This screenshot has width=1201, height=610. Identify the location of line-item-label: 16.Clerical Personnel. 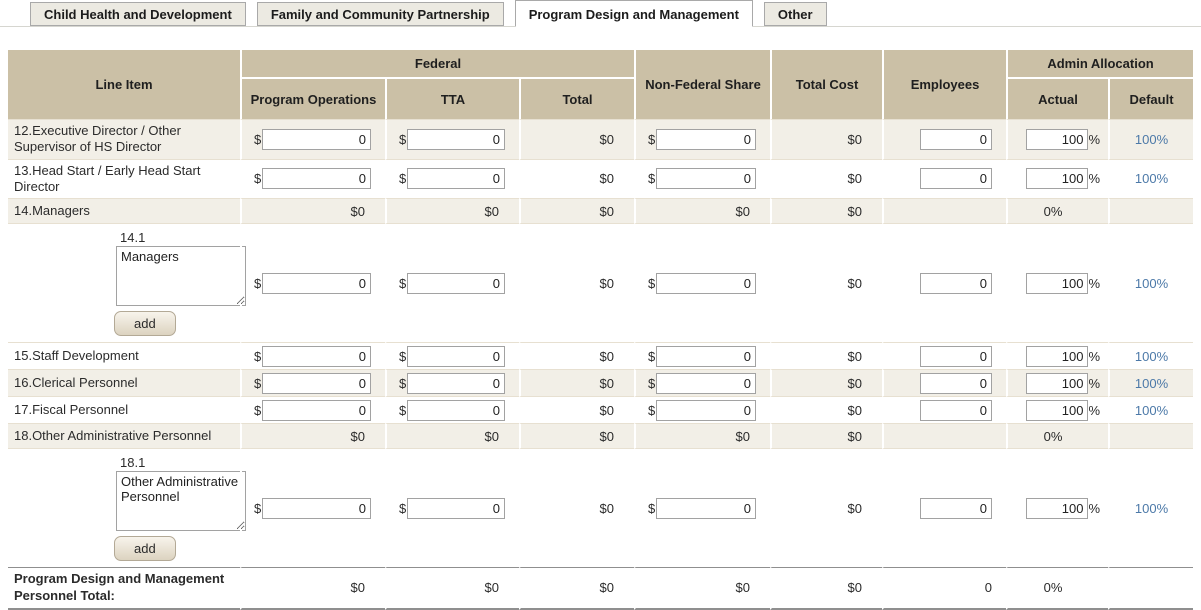
(124, 382).